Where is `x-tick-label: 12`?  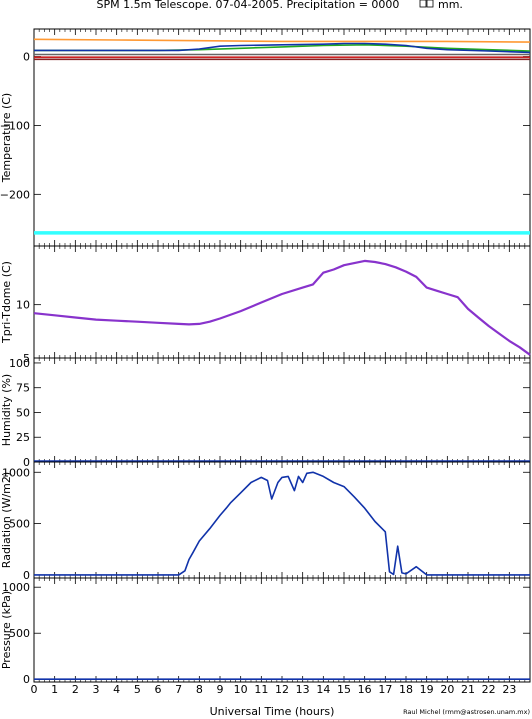
x-tick-label: 12 is located at coordinates (282, 689).